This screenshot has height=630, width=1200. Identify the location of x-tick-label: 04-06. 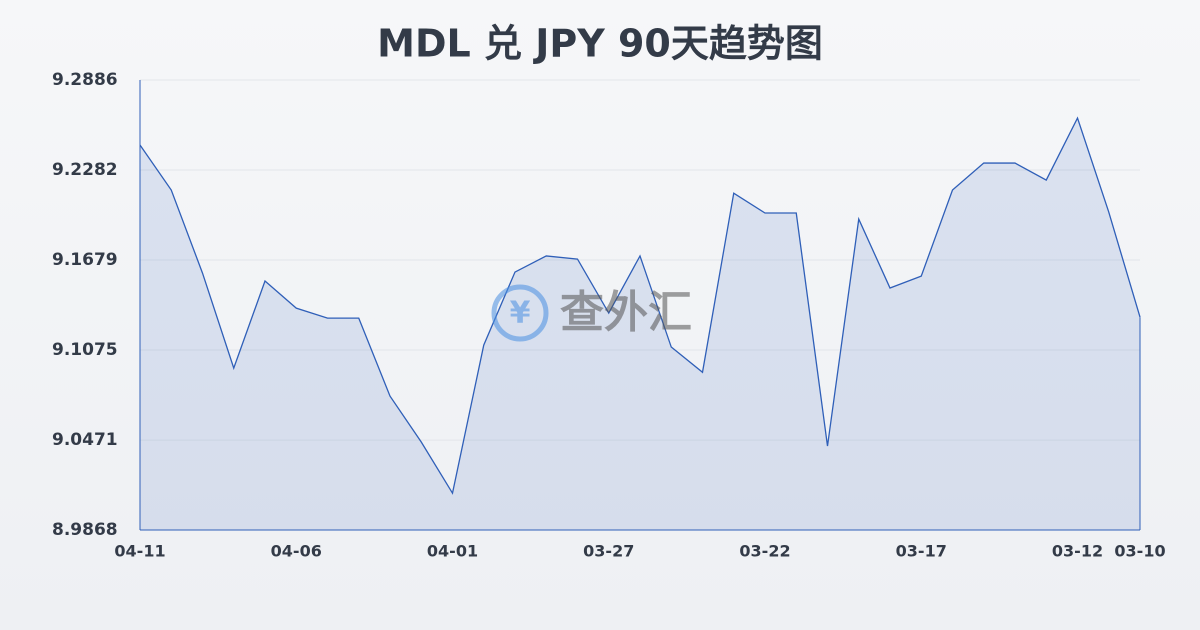
(296, 551).